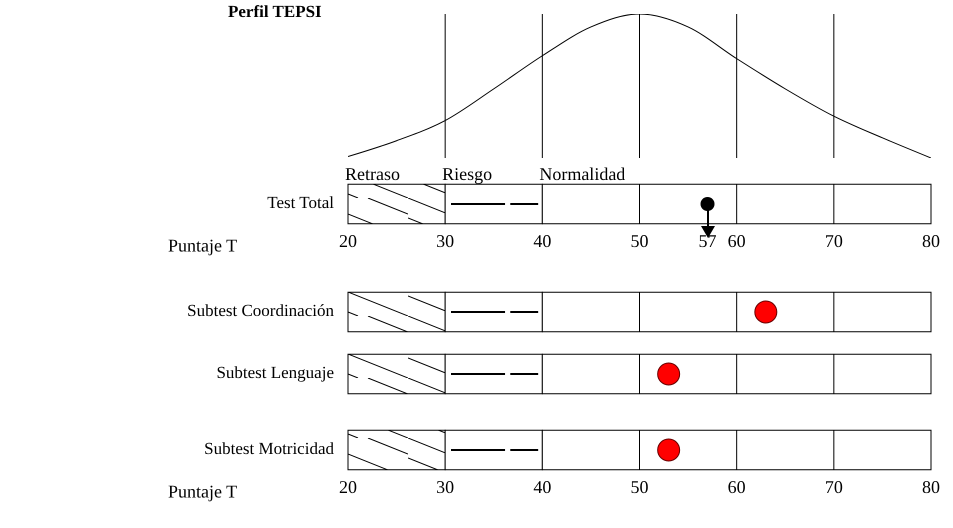  Describe the element at coordinates (372, 174) in the screenshot. I see `band-label: Retraso` at that location.